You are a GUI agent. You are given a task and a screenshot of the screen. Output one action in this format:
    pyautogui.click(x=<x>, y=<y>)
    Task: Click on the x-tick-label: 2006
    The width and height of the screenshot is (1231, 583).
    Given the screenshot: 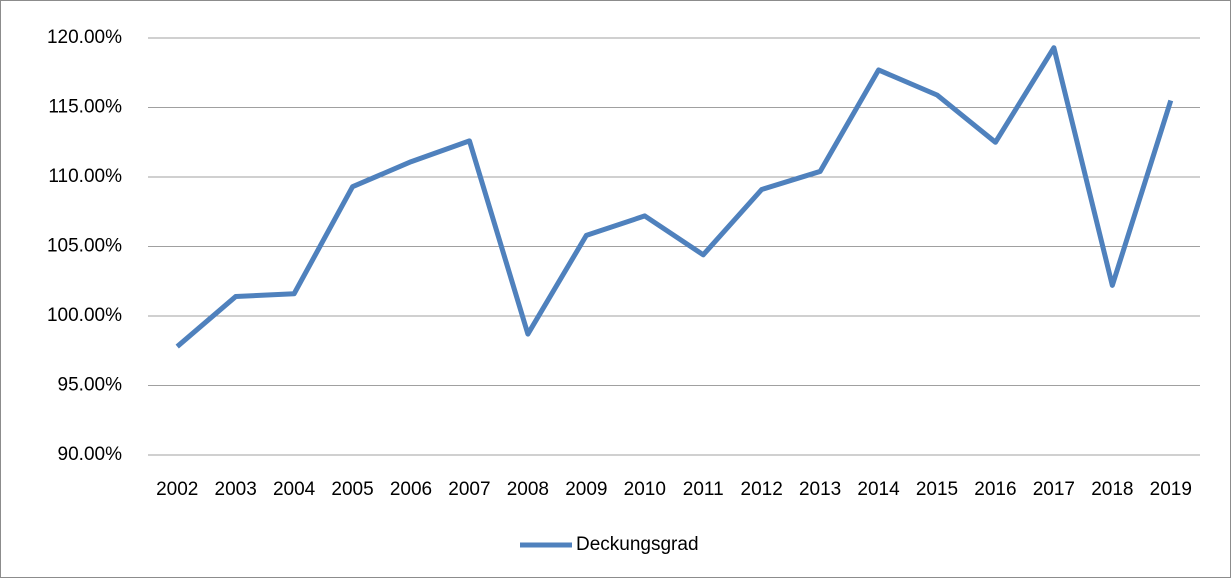 What is the action you would take?
    pyautogui.click(x=411, y=489)
    